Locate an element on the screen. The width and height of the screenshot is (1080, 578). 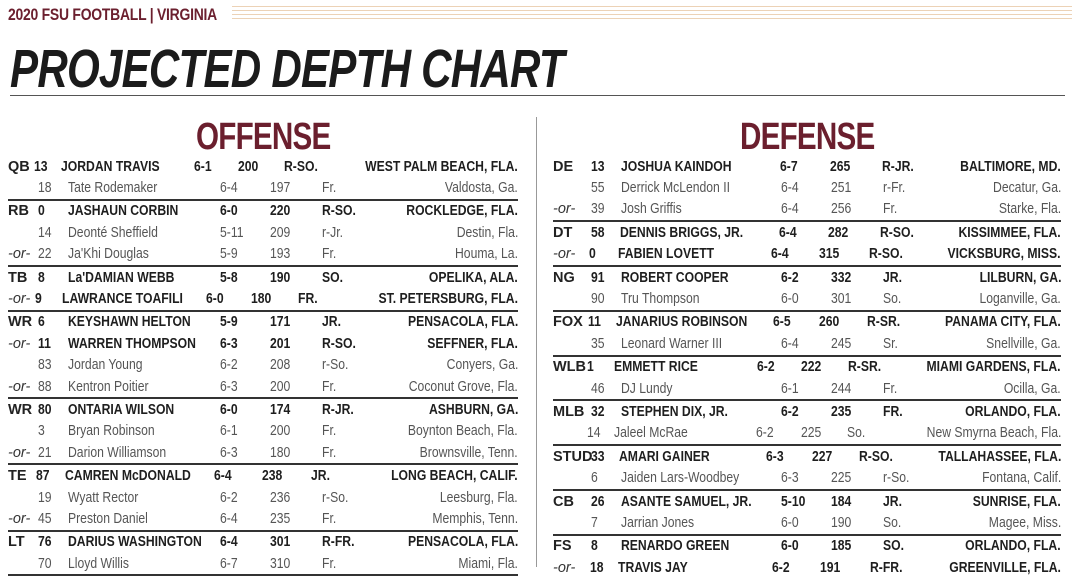
player-weight: 180 is located at coordinates (261, 299).